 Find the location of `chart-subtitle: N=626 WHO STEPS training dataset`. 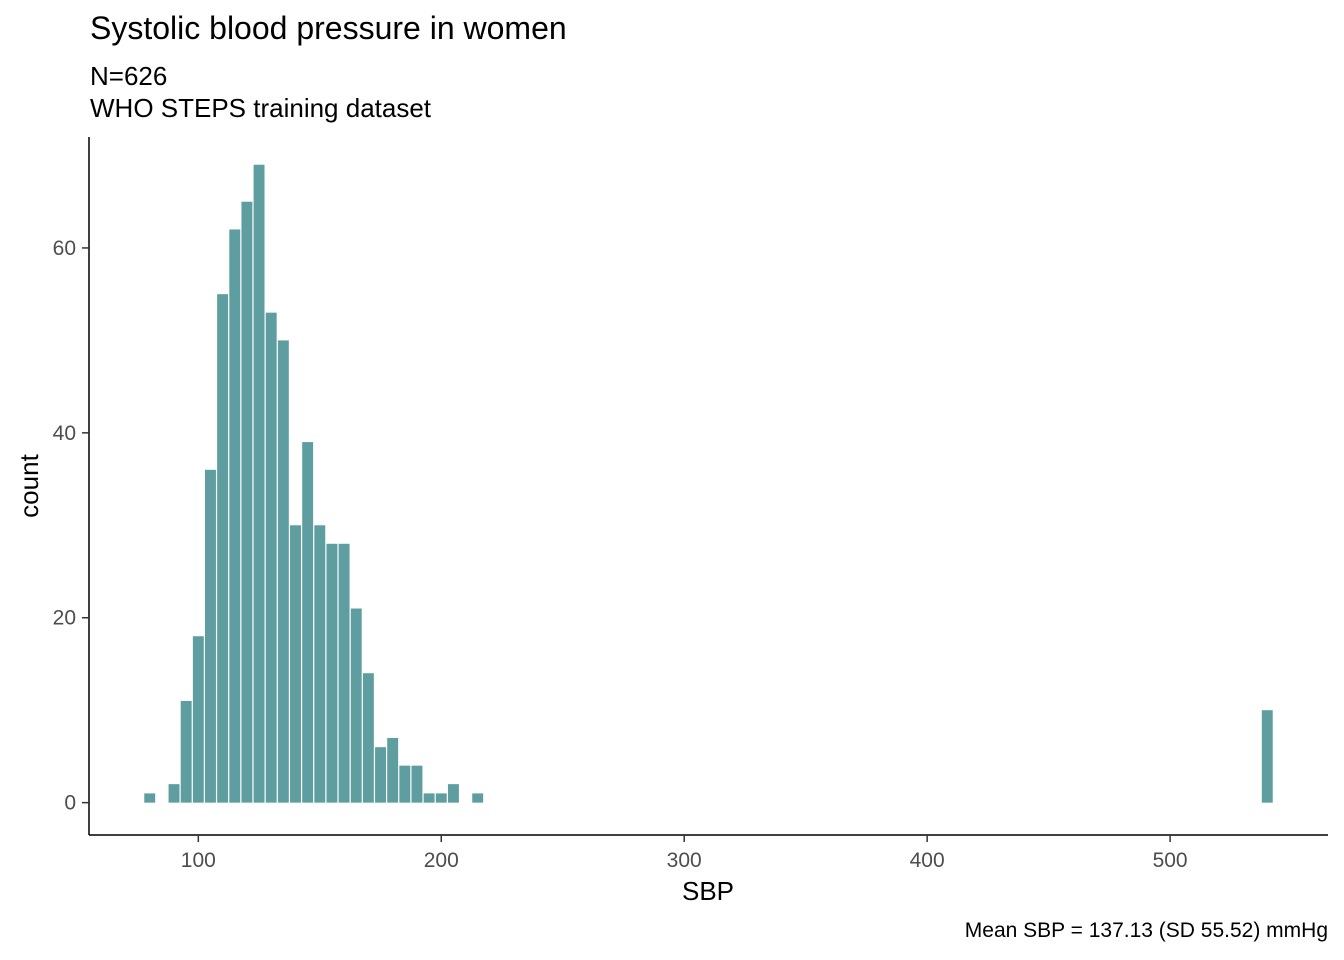

chart-subtitle: N=626 WHO STEPS training dataset is located at coordinates (260, 92).